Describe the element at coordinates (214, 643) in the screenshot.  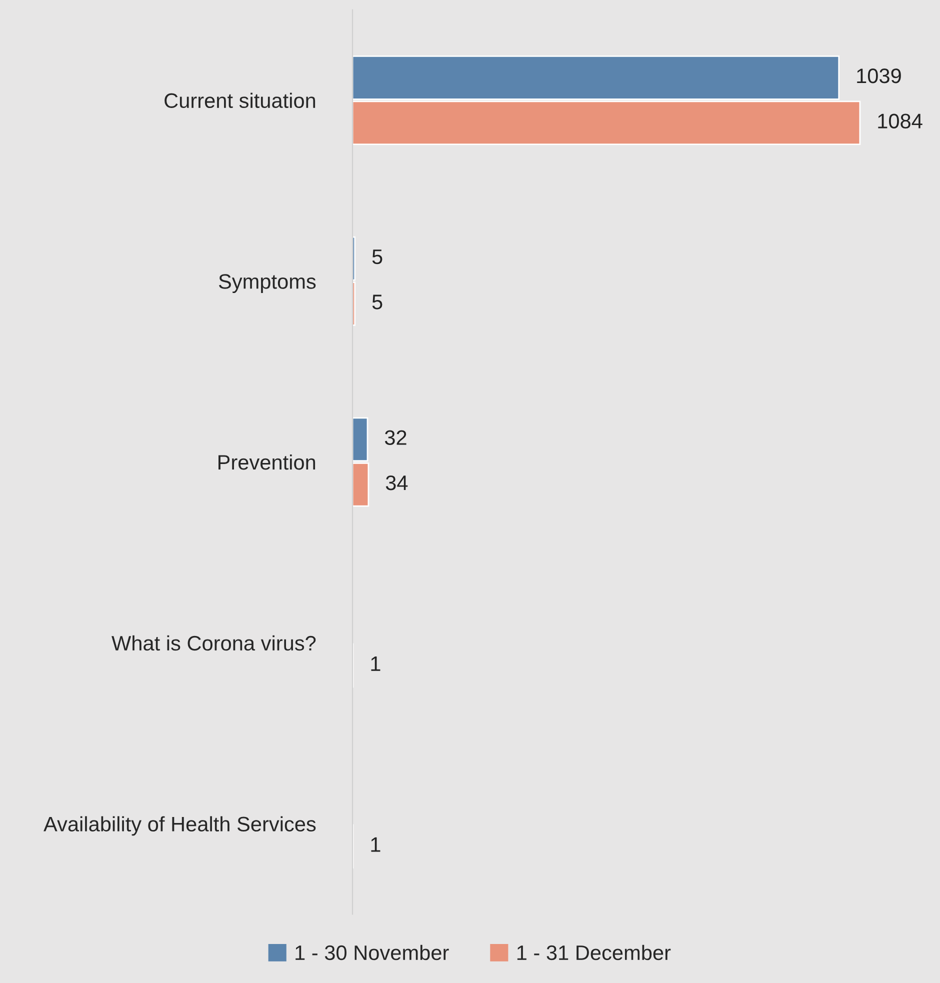
I see `y-tick-label: What is Corona virus?` at that location.